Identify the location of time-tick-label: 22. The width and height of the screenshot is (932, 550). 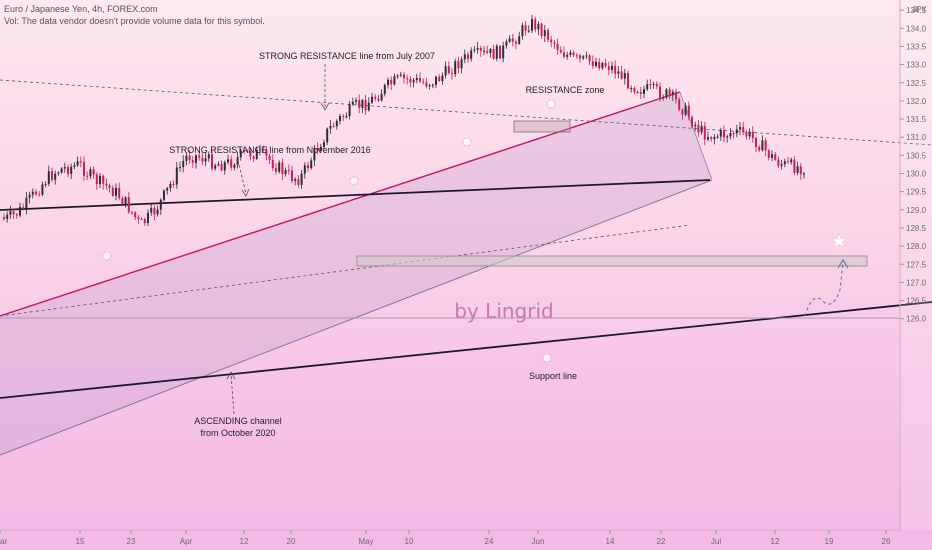
(661, 541).